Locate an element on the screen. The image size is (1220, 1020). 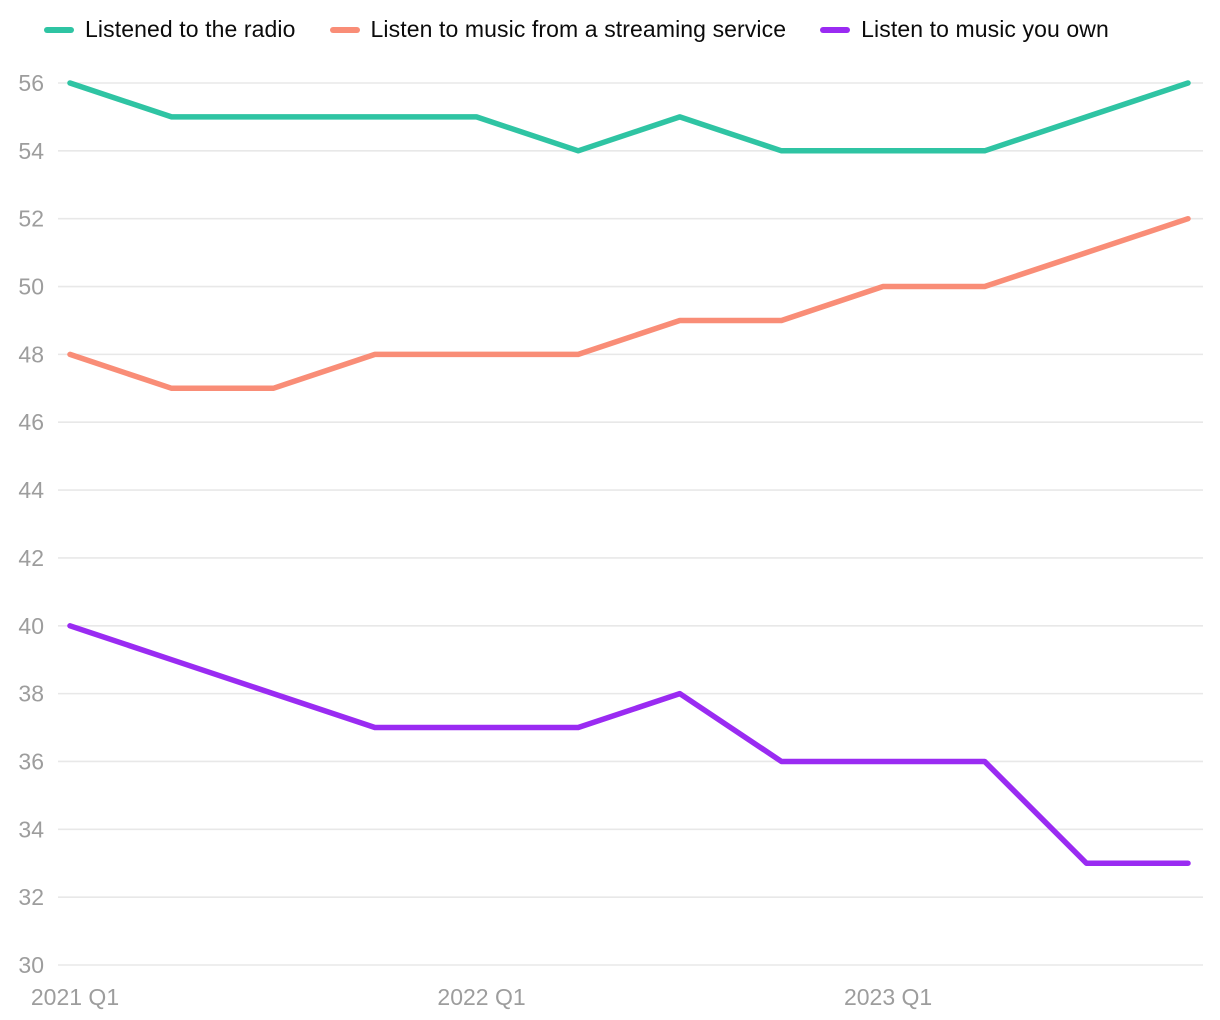
legend-label: Listen to music you own is located at coordinates (985, 29).